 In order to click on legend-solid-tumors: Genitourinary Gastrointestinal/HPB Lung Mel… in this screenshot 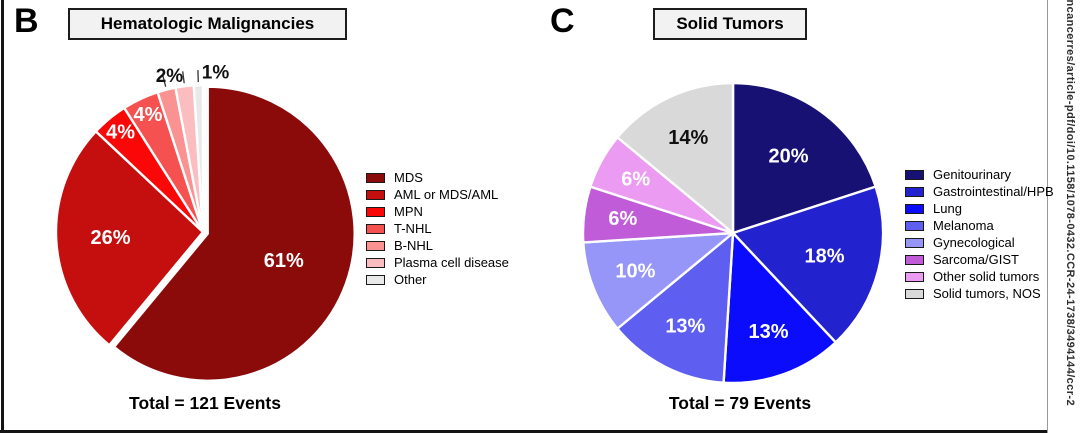, I will do `click(979, 234)`.